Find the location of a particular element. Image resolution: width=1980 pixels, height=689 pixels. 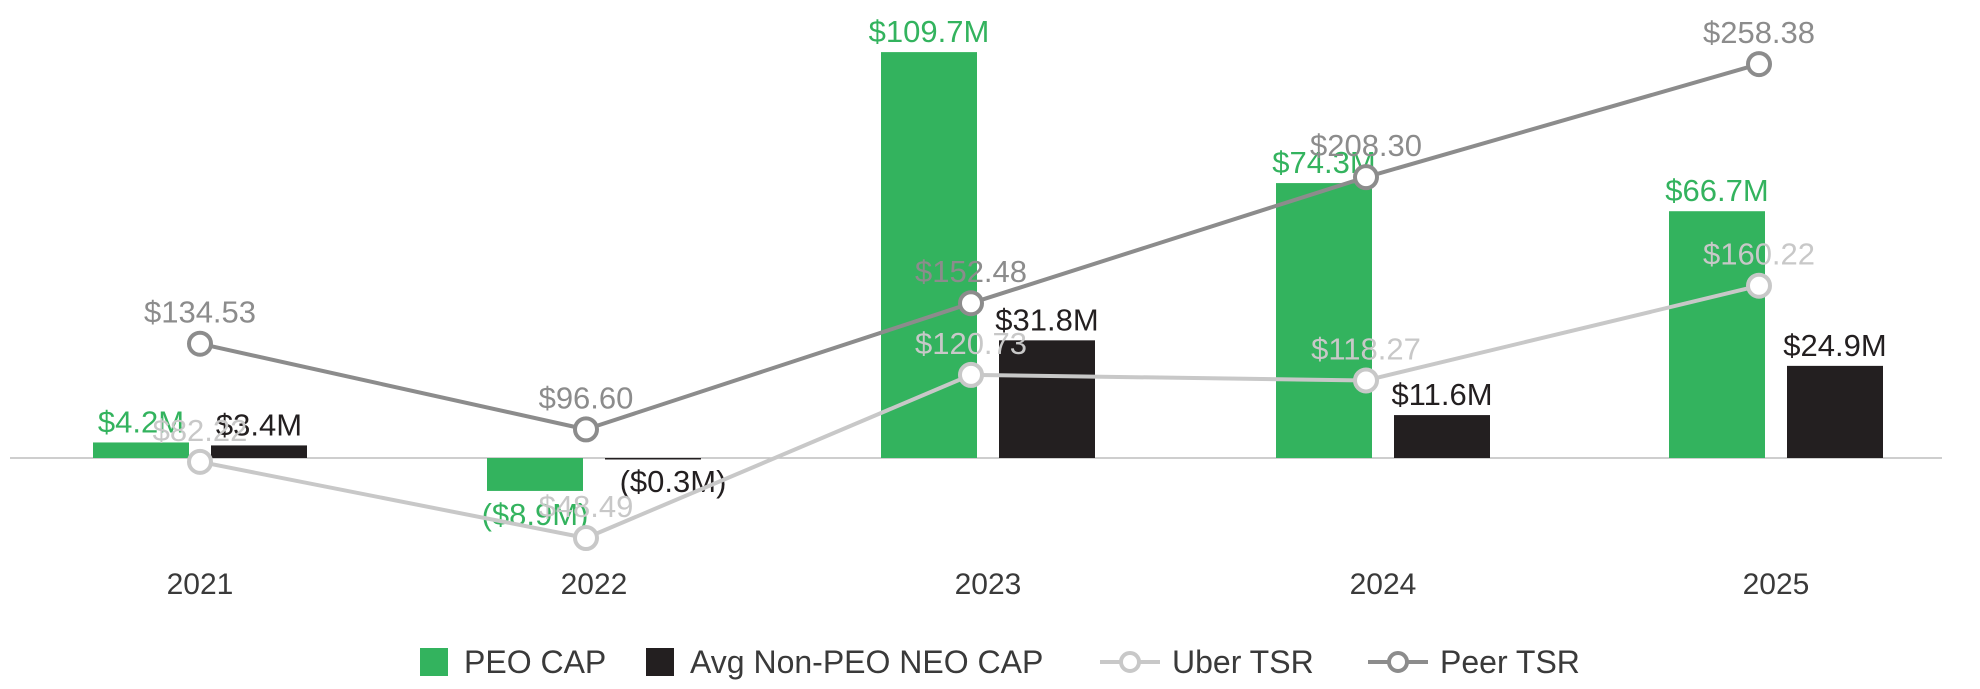

peer-tsr-label-2024: $208.30 is located at coordinates (1366, 145).